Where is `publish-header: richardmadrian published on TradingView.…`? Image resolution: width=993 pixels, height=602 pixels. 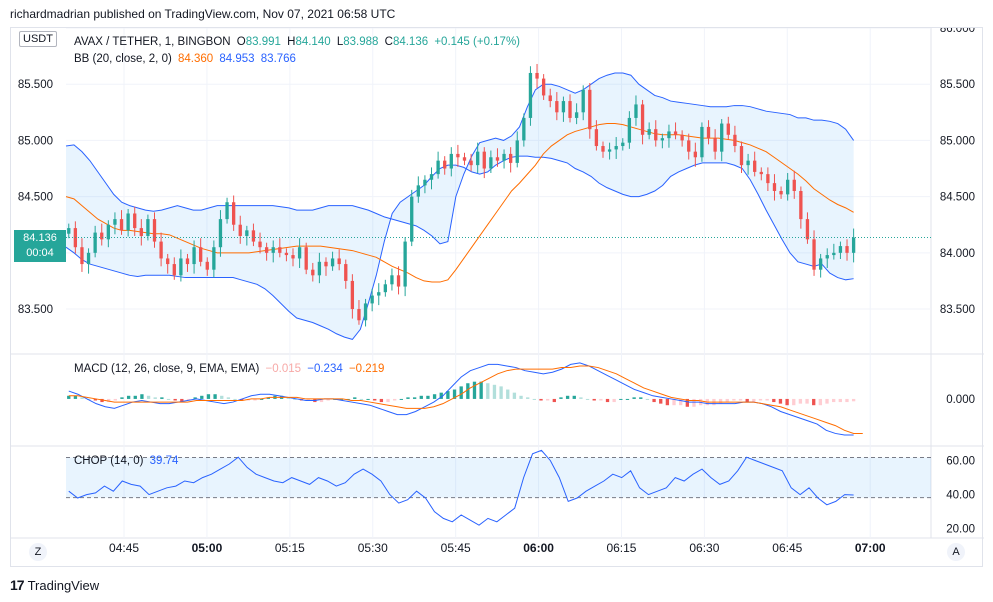 publish-header: richardmadrian published on TradingView.… is located at coordinates (203, 14).